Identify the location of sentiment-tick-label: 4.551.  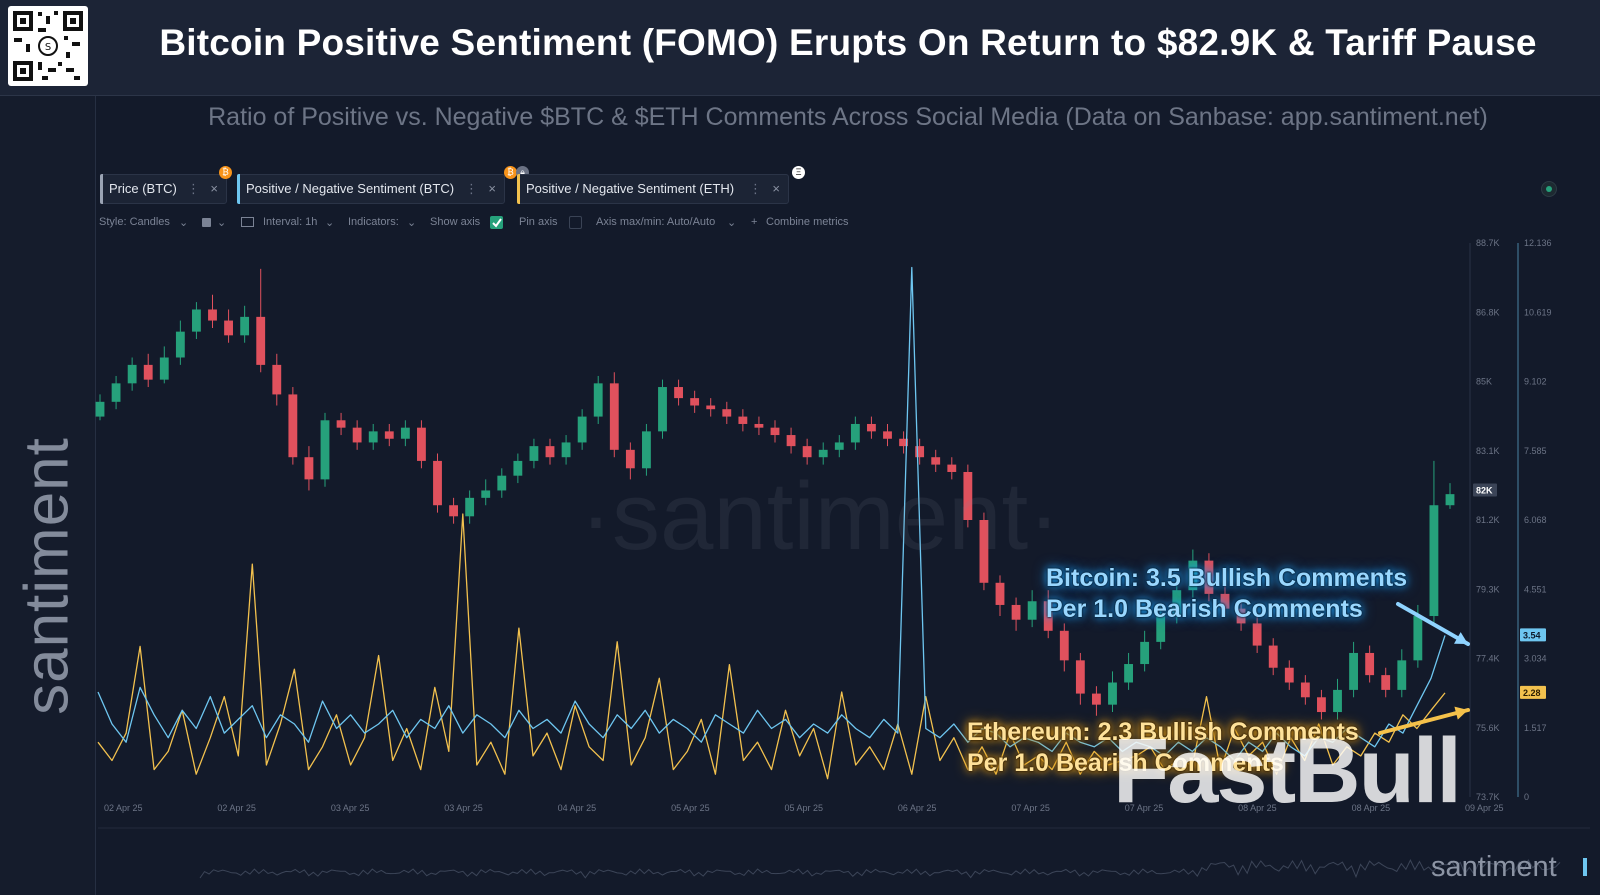
(1535, 589).